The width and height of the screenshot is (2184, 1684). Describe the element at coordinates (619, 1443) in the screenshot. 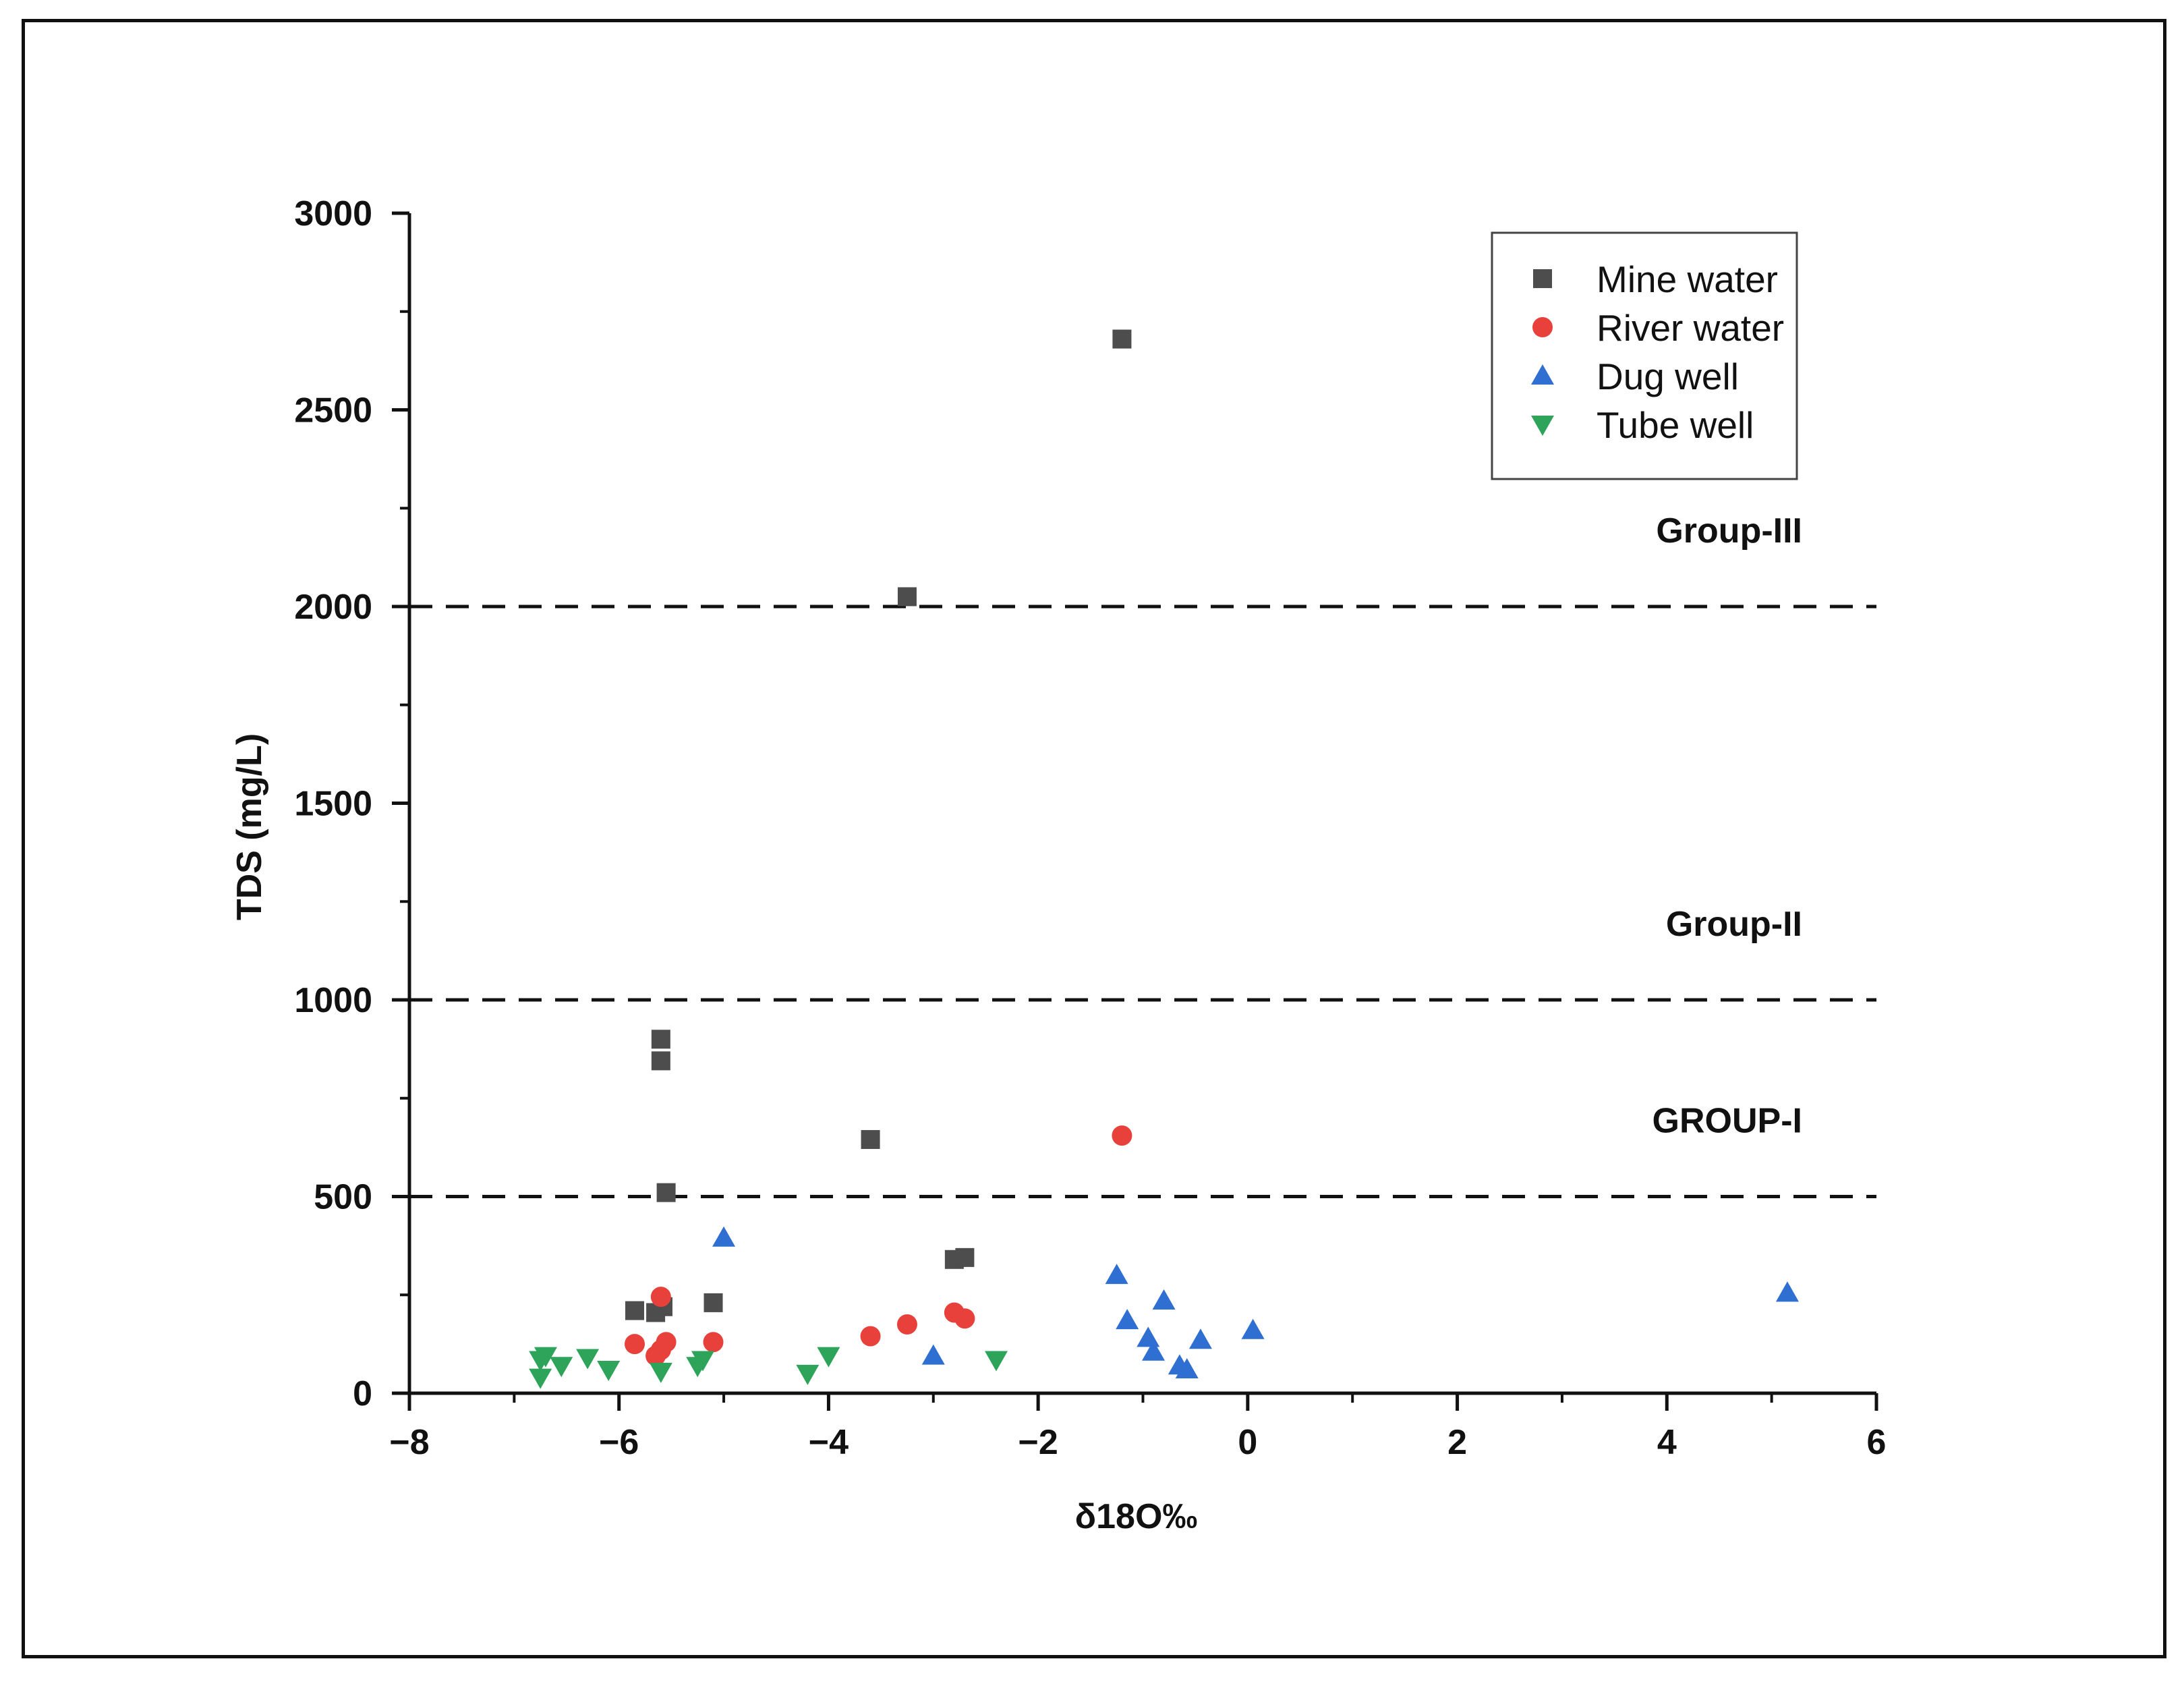

I see `x-tick-label: −6` at that location.